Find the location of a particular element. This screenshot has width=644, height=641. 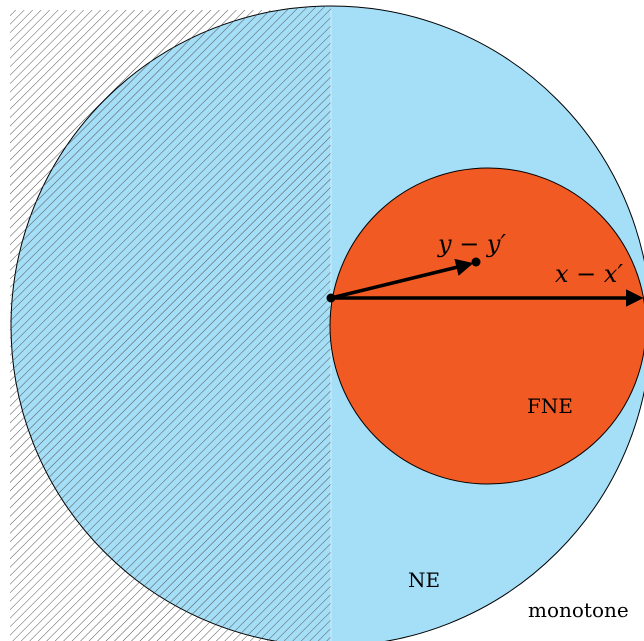

x-diff-label: x − x′ is located at coordinates (589, 274).